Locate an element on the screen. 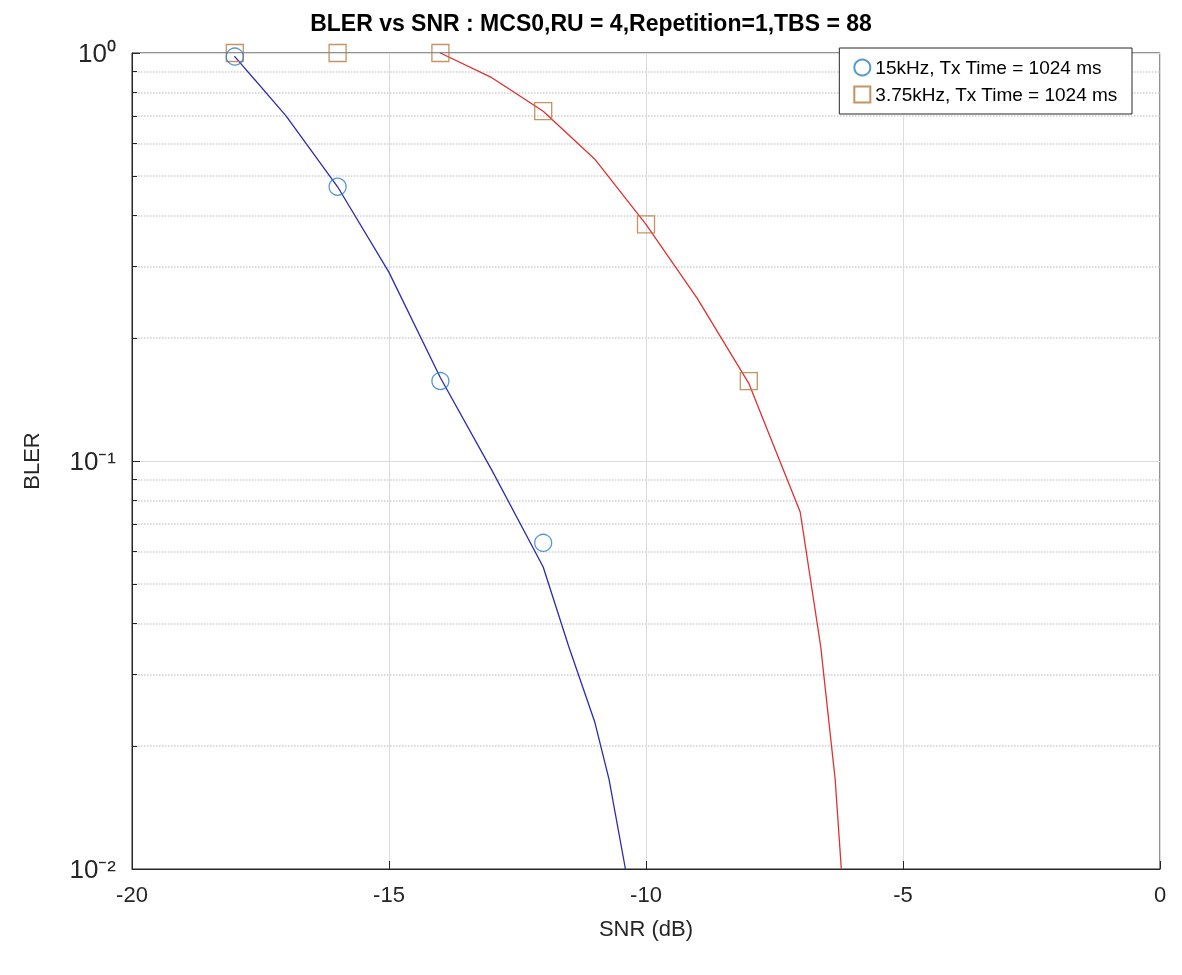  x-tick-label: -15 is located at coordinates (389, 894).